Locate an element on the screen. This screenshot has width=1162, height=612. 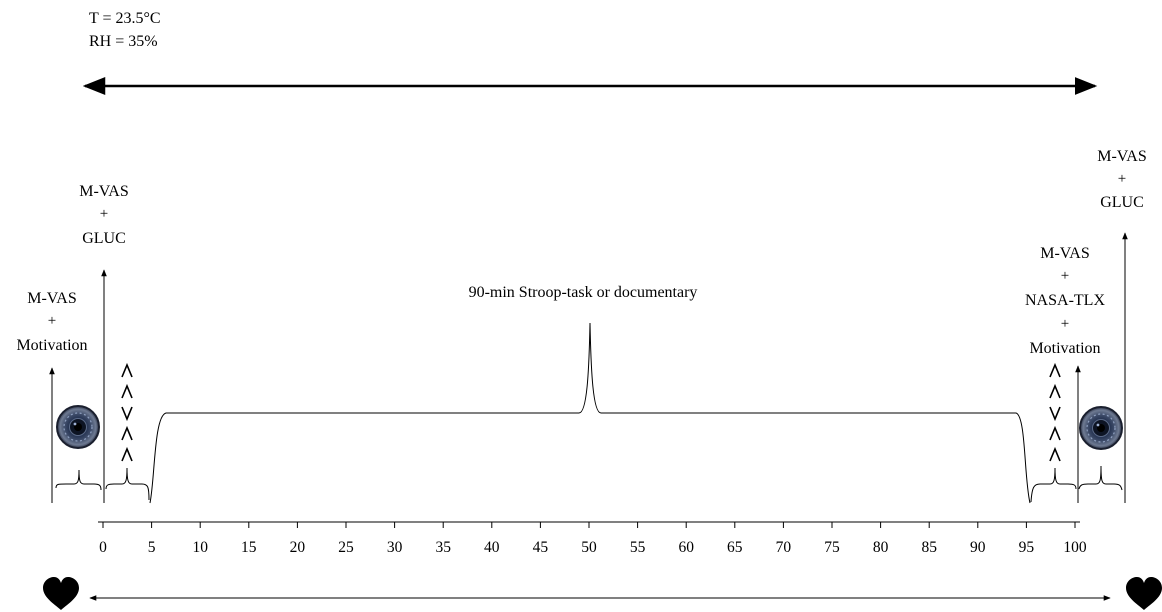
final-line2: GLUC is located at coordinates (1122, 202).